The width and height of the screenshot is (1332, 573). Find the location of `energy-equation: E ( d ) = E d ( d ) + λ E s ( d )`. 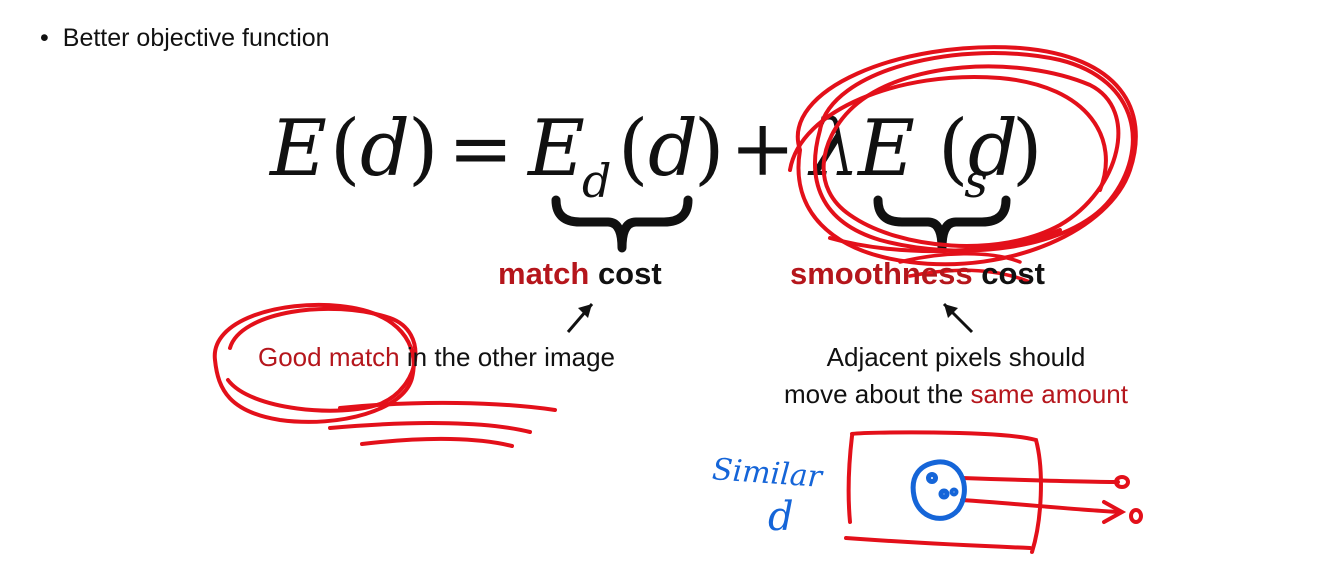

energy-equation: E ( d ) = E d ( d ) + λ E s ( d ) is located at coordinates (660, 159).